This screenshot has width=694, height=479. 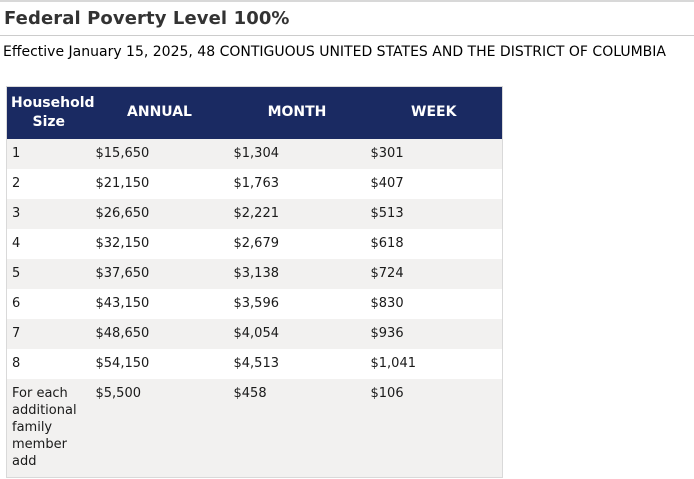 I want to click on annual-cell: $5,500, so click(x=118, y=393).